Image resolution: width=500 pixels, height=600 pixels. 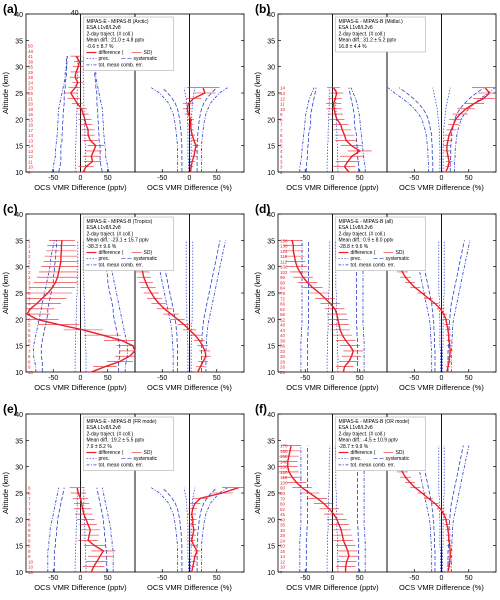 I want to click on legend-text: -38.3 ± 9.6 %, so click(x=102, y=247).